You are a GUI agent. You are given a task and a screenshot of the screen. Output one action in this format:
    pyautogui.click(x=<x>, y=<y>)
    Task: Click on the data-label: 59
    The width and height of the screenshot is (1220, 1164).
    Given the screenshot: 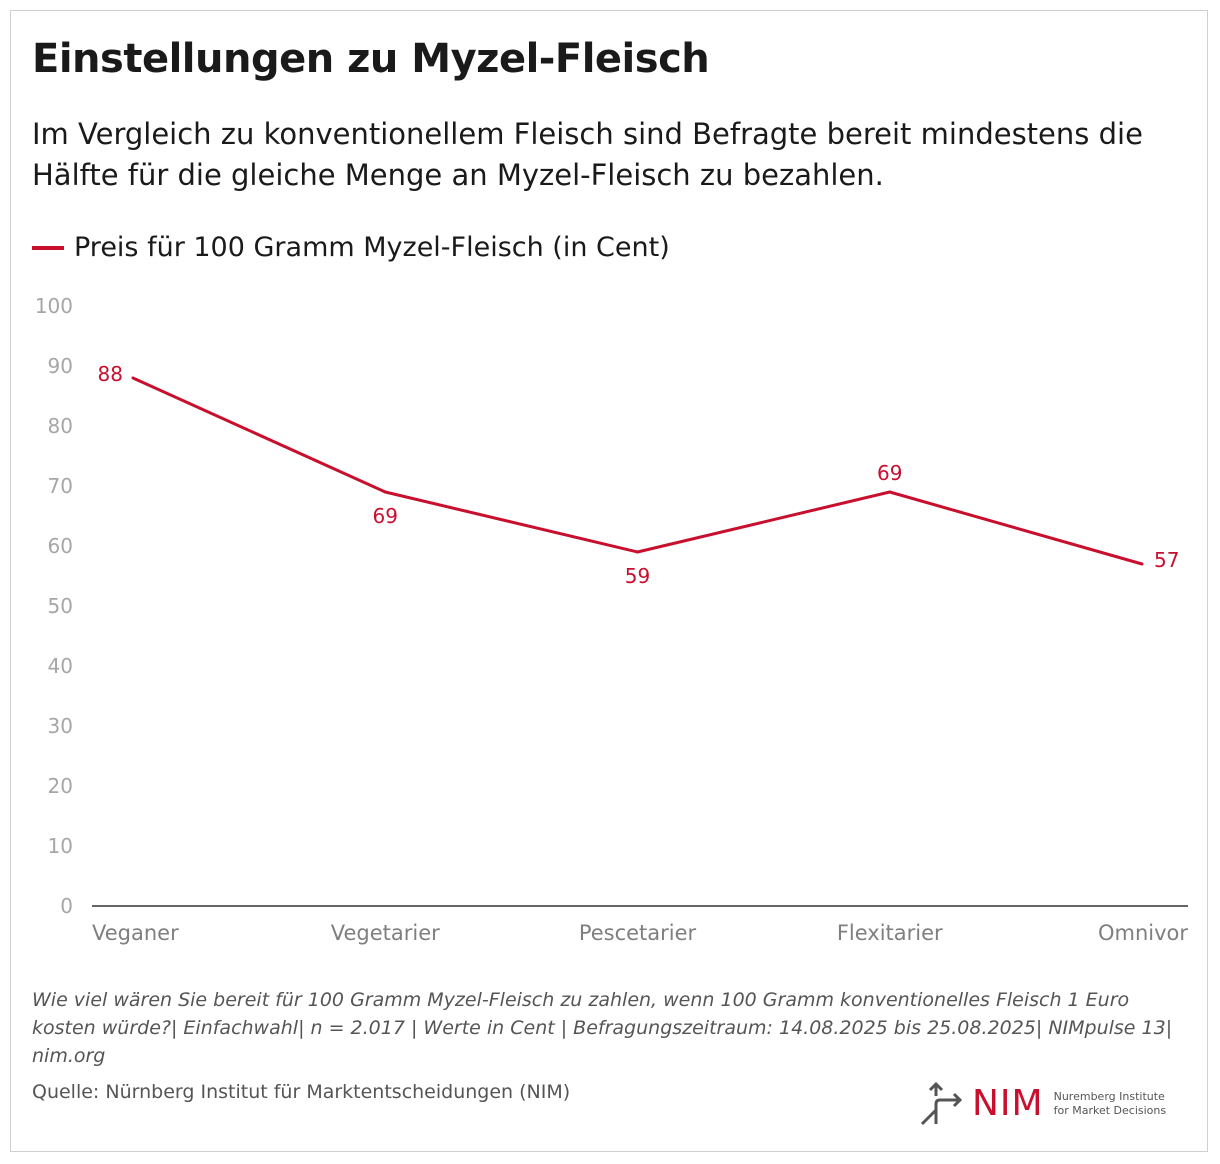 What is the action you would take?
    pyautogui.click(x=637, y=576)
    